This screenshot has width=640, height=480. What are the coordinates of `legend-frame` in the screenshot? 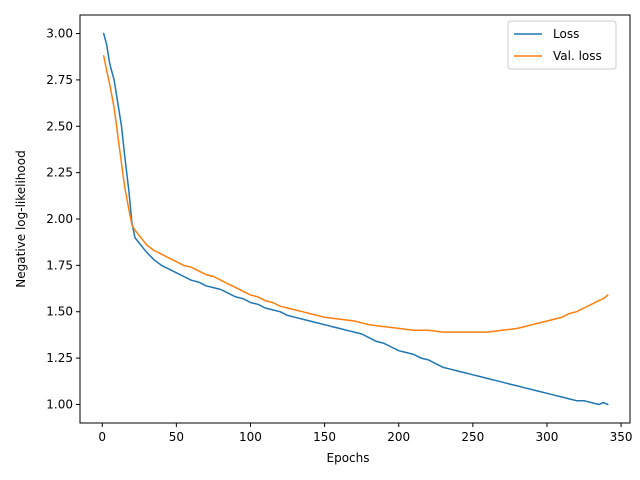 It's located at (562, 45).